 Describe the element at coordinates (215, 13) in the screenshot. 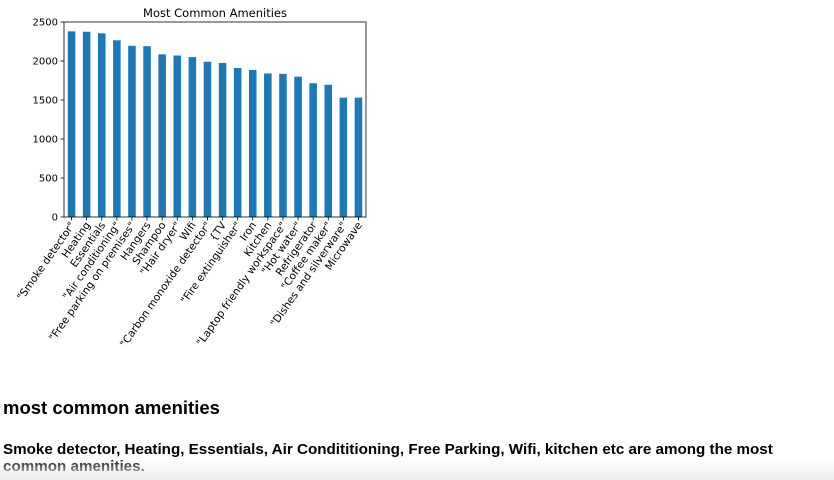

I see `chart-title: Most Common Amenities` at that location.